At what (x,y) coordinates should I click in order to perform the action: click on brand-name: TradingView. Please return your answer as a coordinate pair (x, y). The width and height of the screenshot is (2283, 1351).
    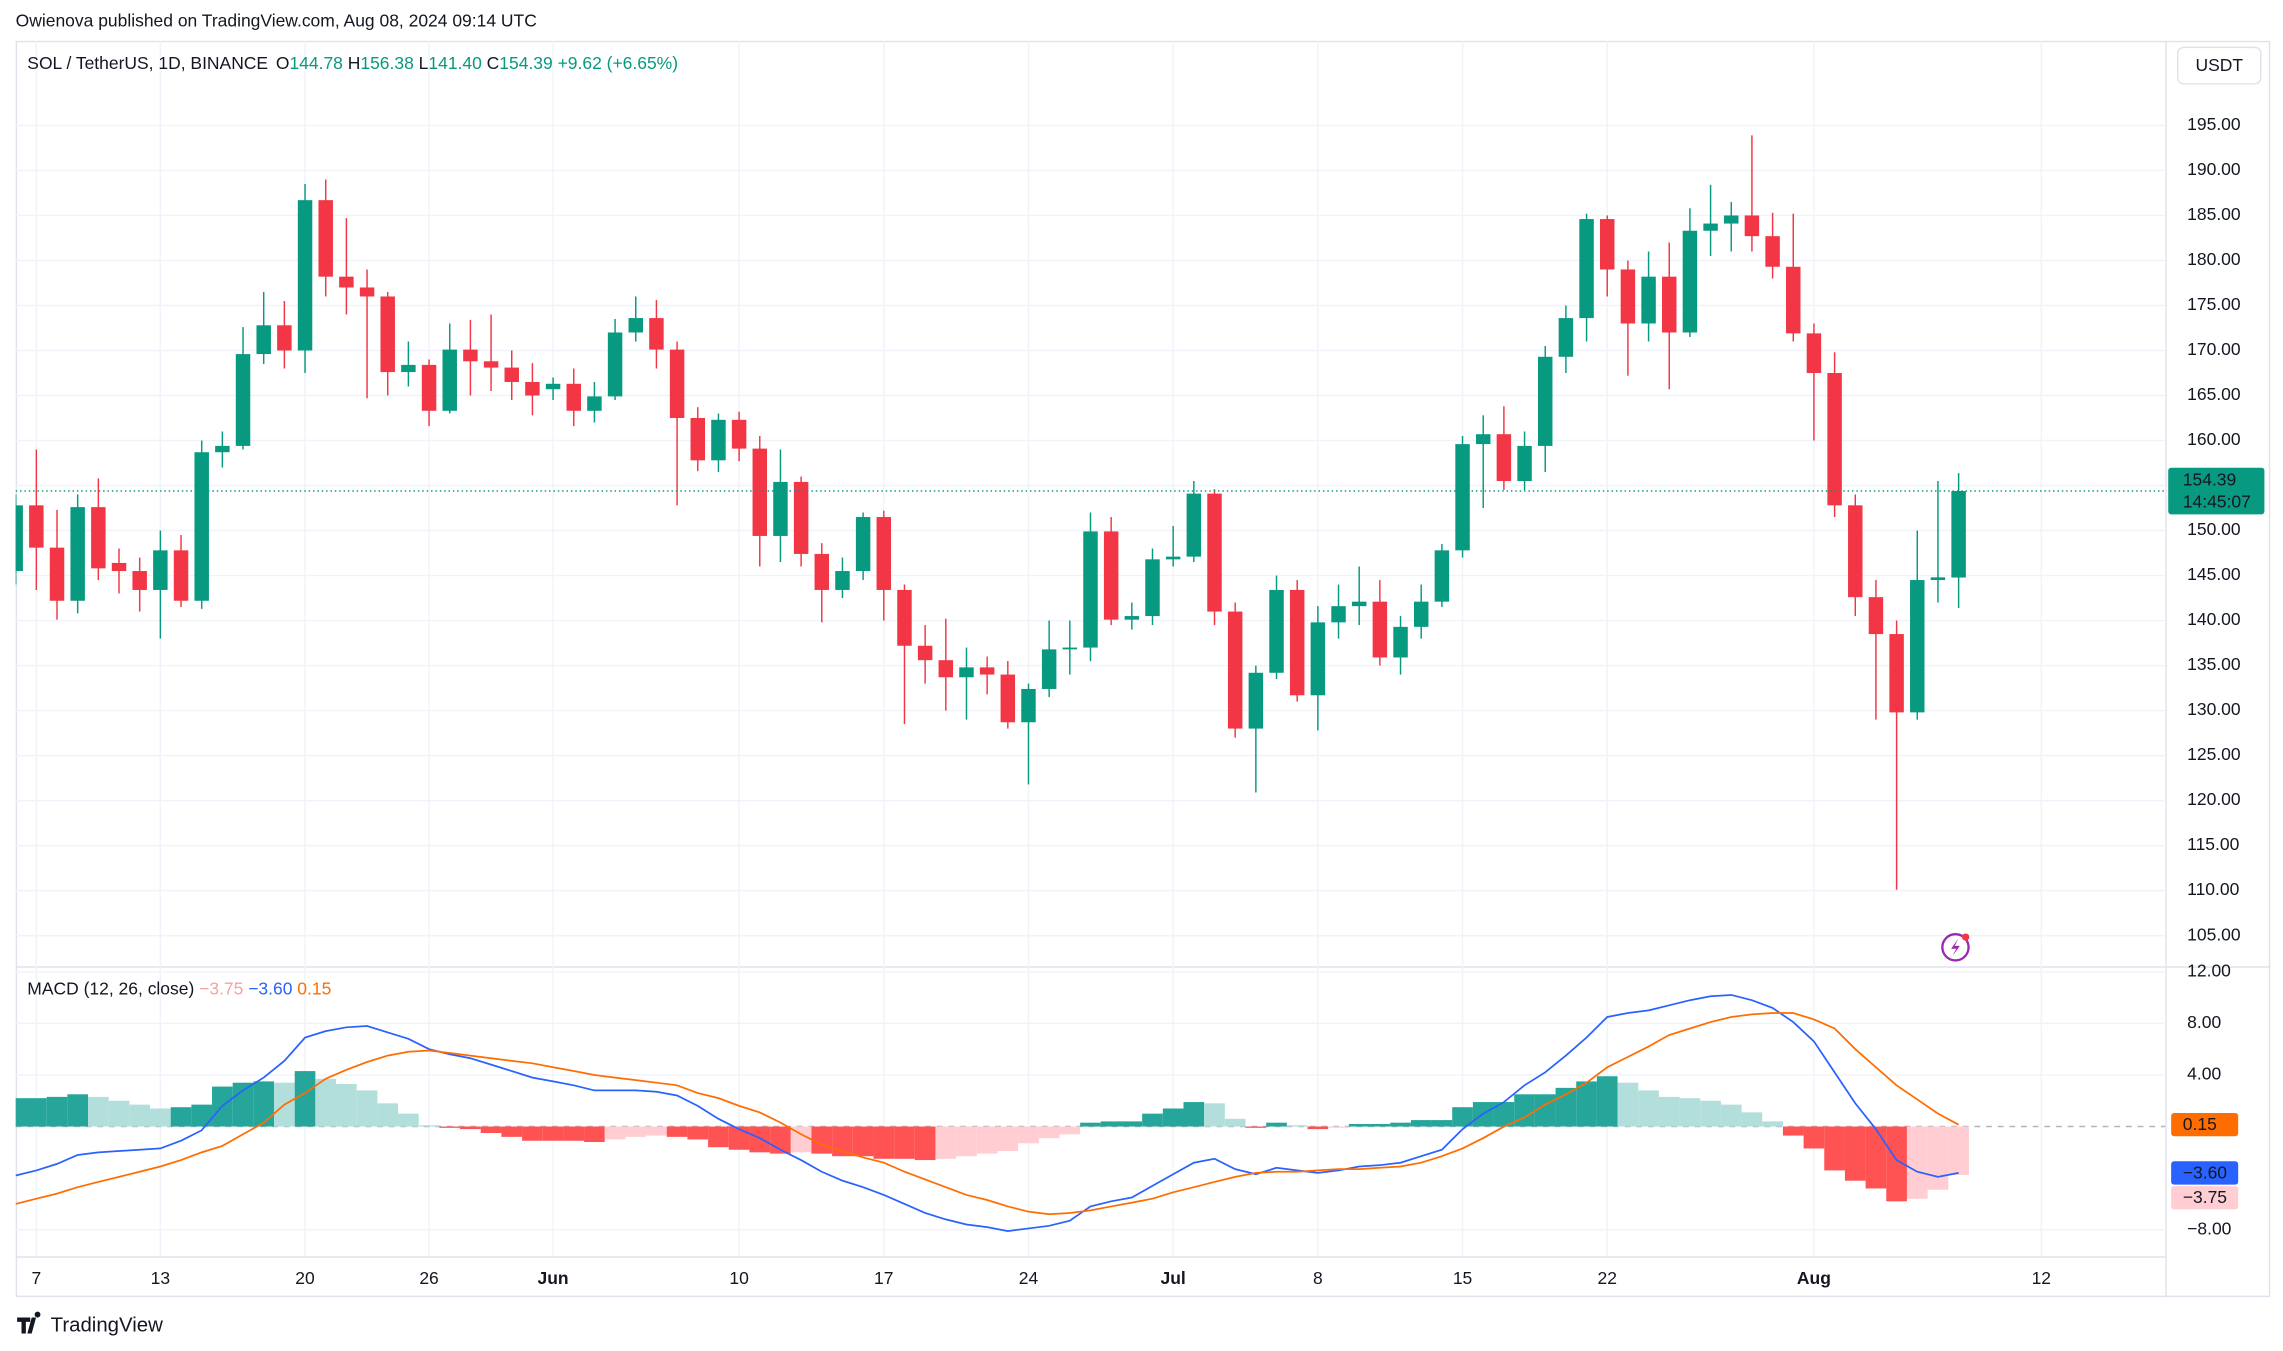
    Looking at the image, I should click on (107, 1326).